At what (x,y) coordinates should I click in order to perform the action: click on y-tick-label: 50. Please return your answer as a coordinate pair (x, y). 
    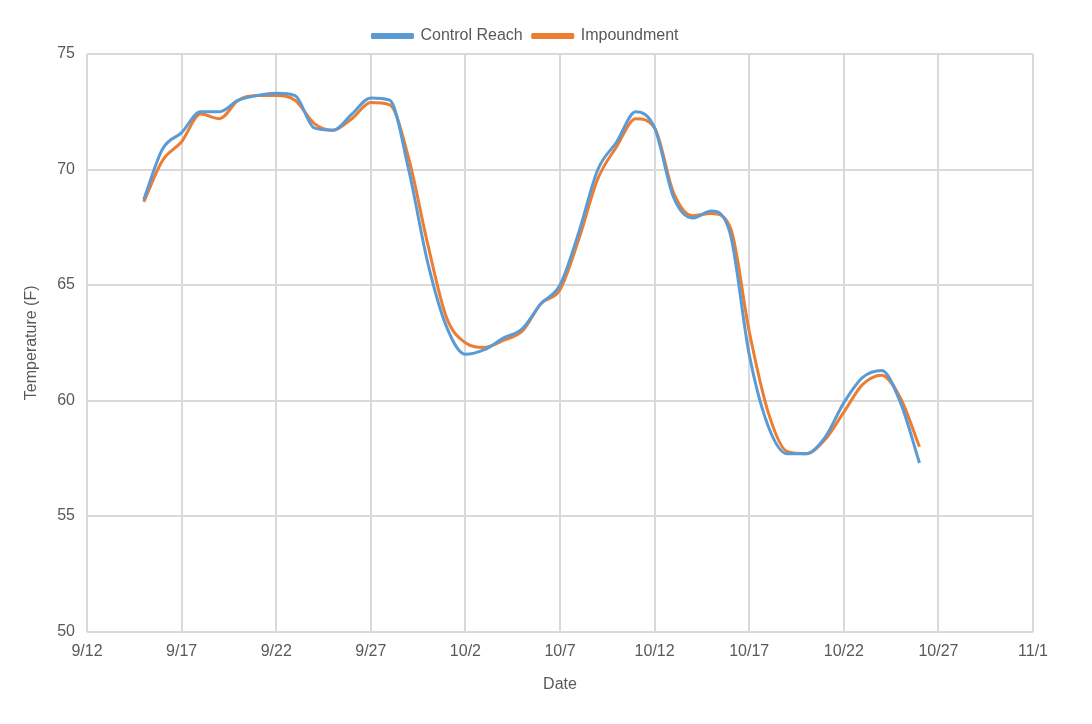
    Looking at the image, I should click on (66, 631).